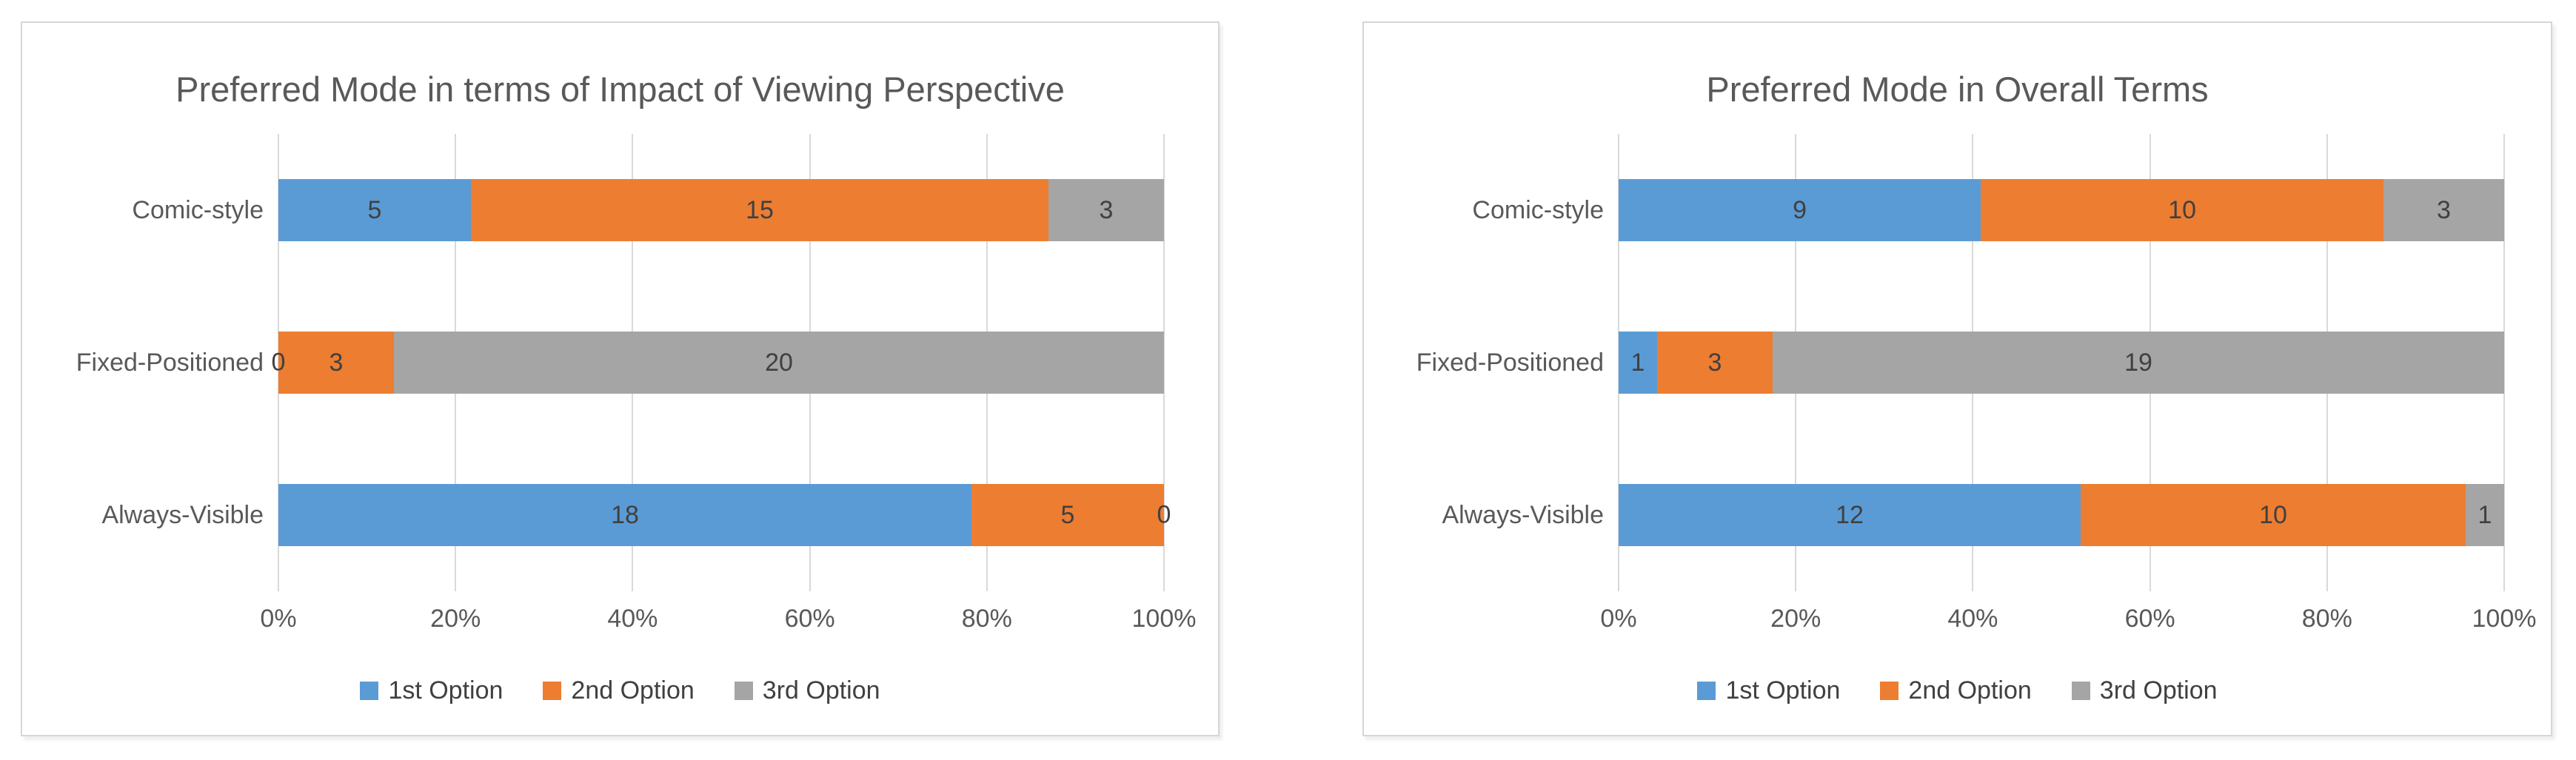 This screenshot has width=2576, height=760. I want to click on bar-segment: 12, so click(1850, 515).